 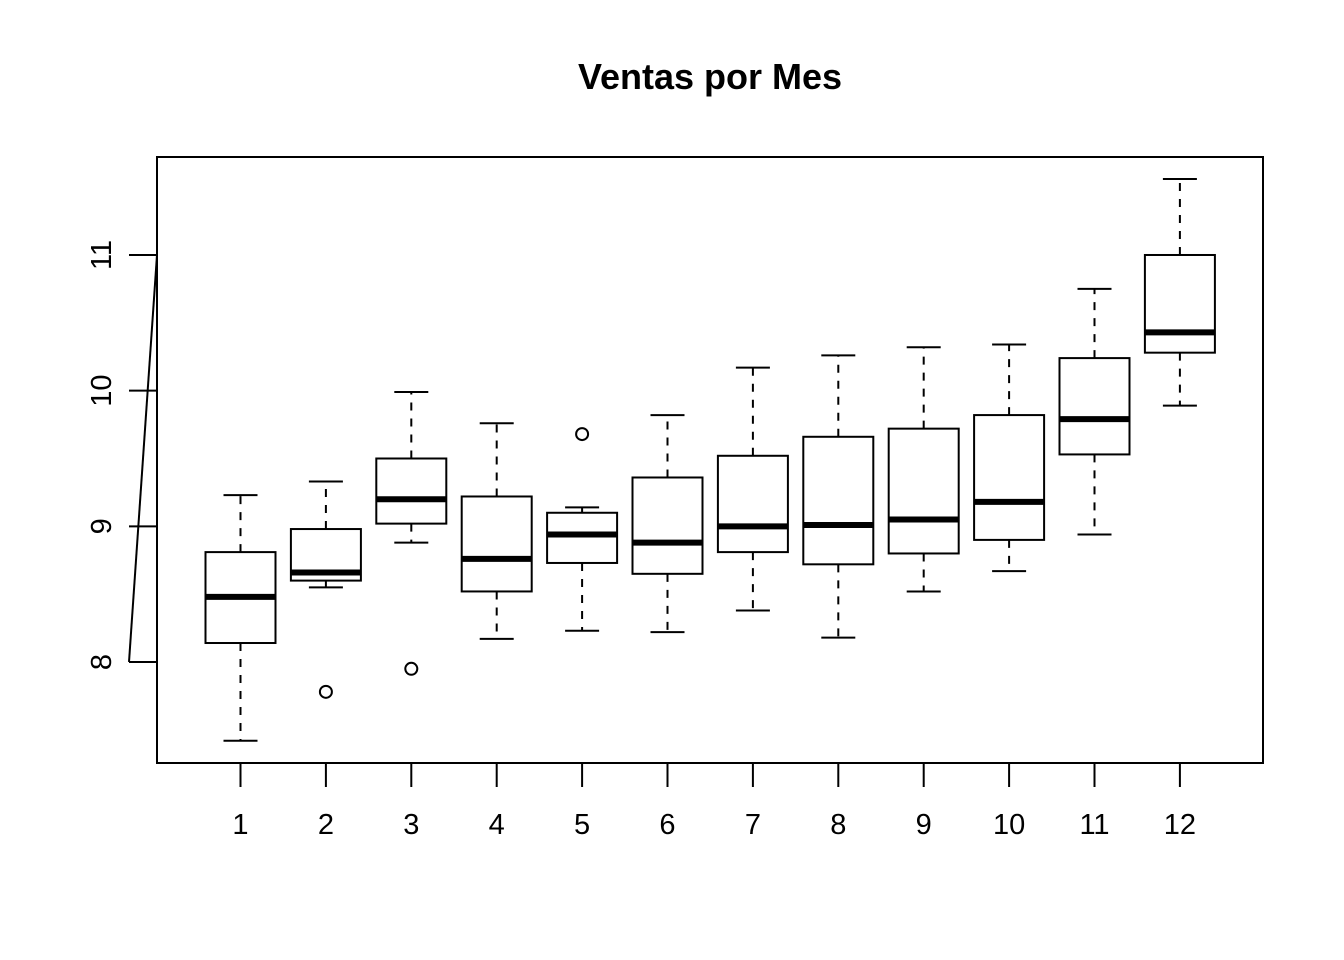 I want to click on x-tick-label: 2, so click(x=326, y=825).